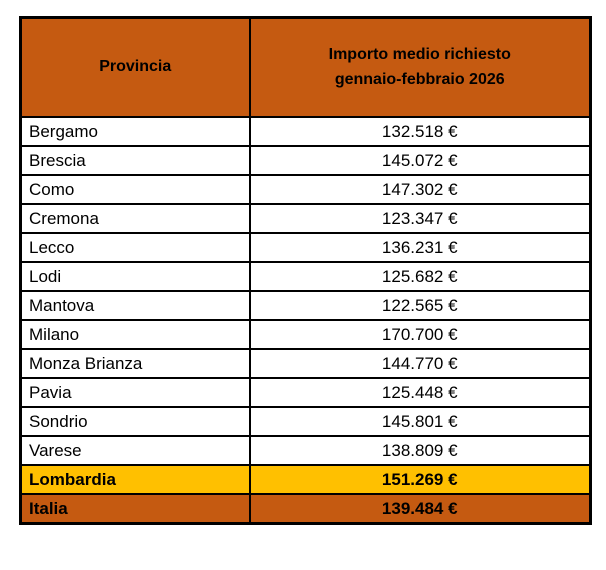 This screenshot has width=606, height=570. Describe the element at coordinates (420, 218) in the screenshot. I see `amount-cell: 123.347 €` at that location.